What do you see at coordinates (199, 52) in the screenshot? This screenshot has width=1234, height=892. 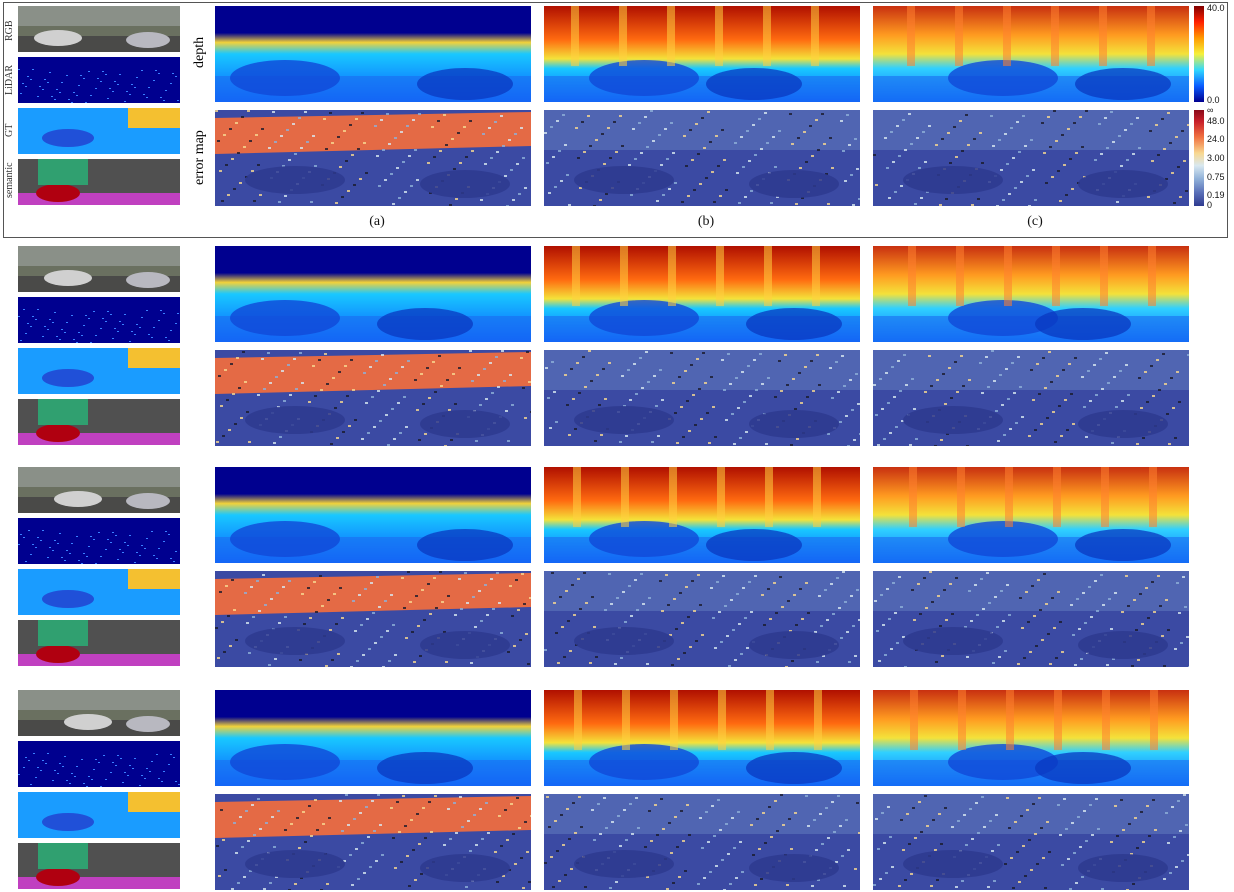 I see `row-label-depth: depth` at bounding box center [199, 52].